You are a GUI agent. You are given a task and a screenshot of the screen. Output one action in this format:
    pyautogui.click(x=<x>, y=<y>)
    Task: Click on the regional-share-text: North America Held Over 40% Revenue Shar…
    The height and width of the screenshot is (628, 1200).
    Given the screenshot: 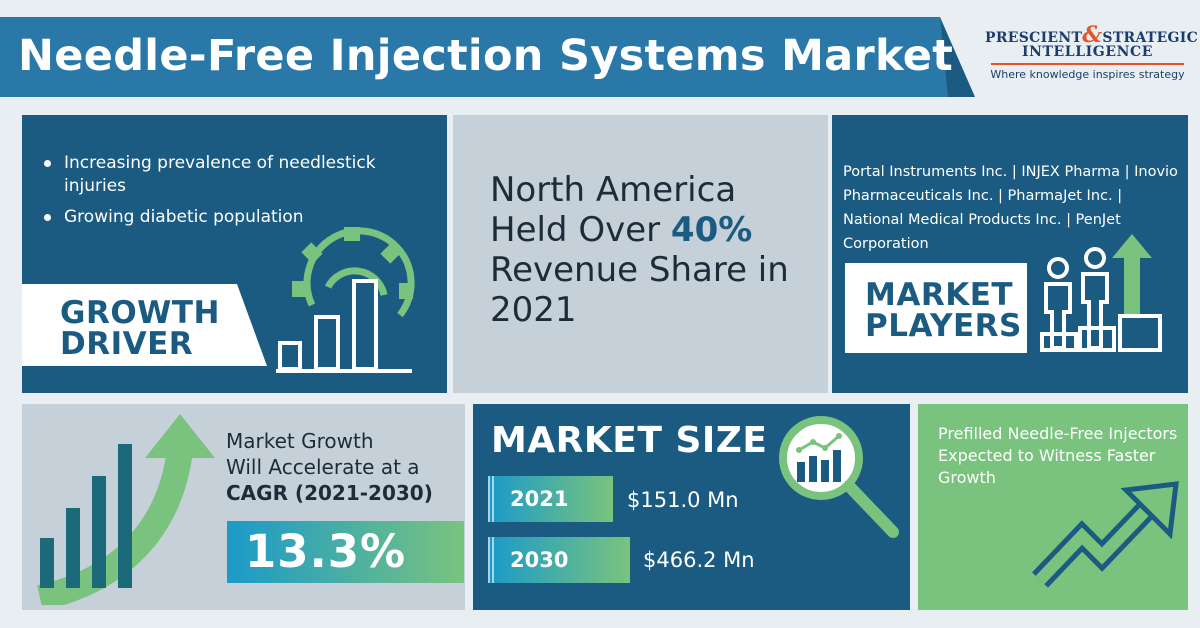 What is the action you would take?
    pyautogui.click(x=650, y=250)
    